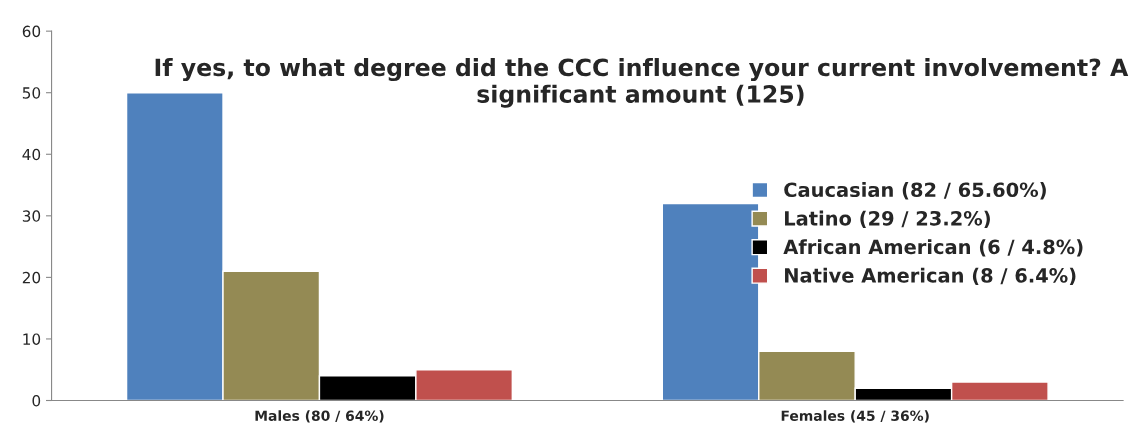 This screenshot has height=445, width=1146. I want to click on y-tick-label: 30, so click(31, 216).